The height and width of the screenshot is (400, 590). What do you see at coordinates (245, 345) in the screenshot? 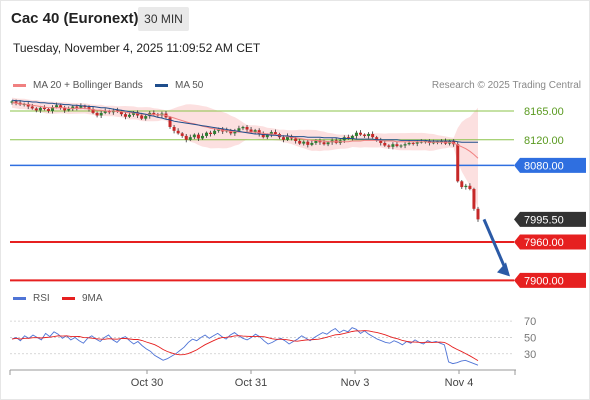
I see `rsi-9ma-line` at bounding box center [245, 345].